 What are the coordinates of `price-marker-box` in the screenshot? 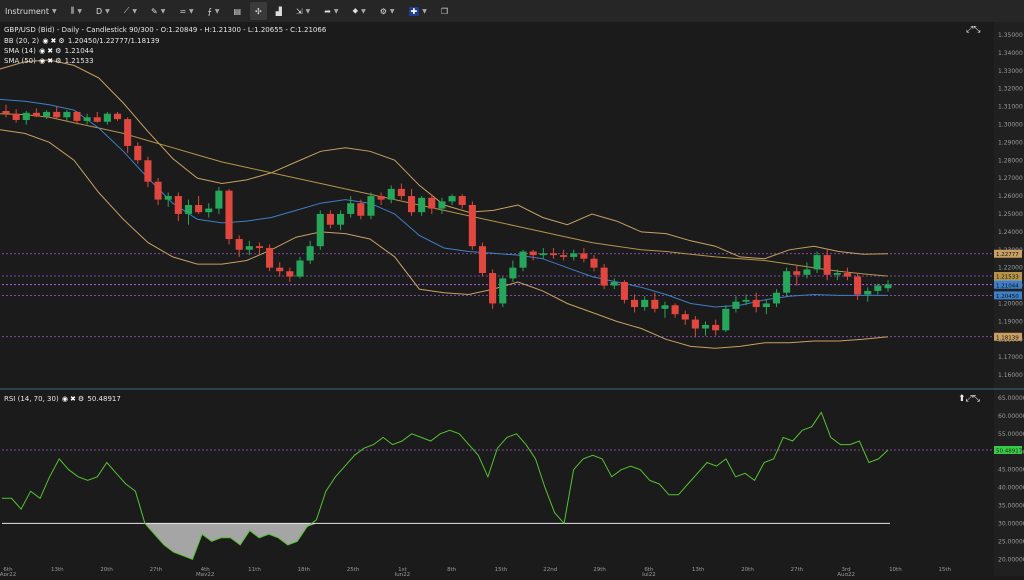 It's located at (1008, 295).